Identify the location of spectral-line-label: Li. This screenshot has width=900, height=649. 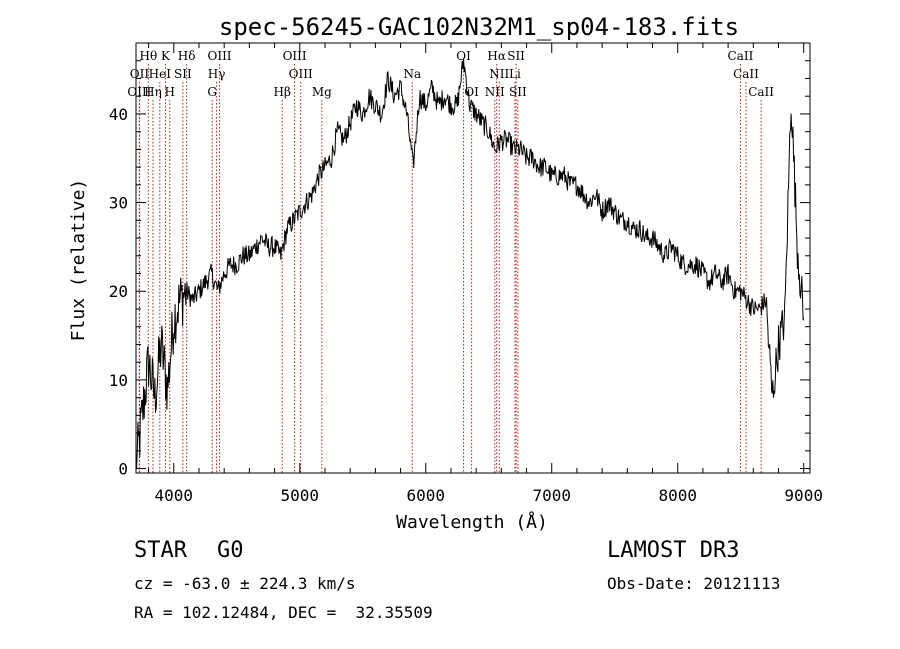
(515, 74).